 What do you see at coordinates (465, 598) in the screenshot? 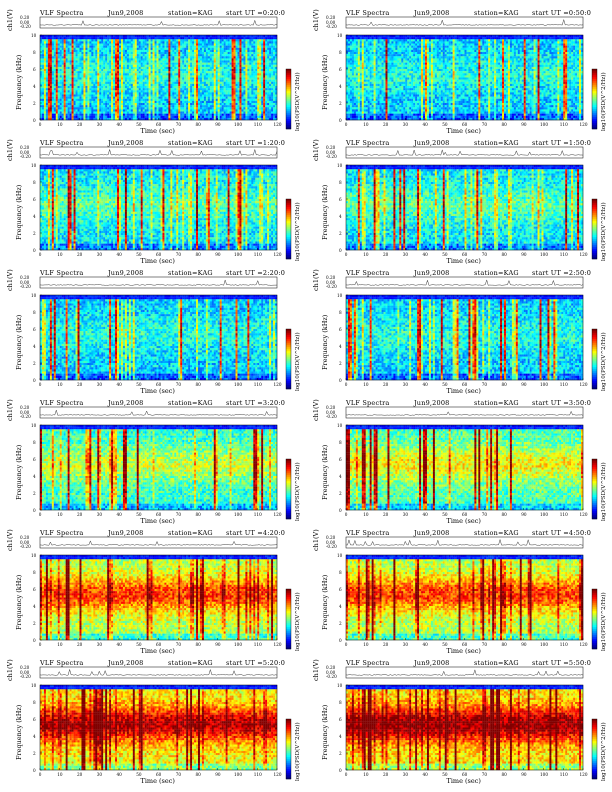
I see `heatmap` at bounding box center [465, 598].